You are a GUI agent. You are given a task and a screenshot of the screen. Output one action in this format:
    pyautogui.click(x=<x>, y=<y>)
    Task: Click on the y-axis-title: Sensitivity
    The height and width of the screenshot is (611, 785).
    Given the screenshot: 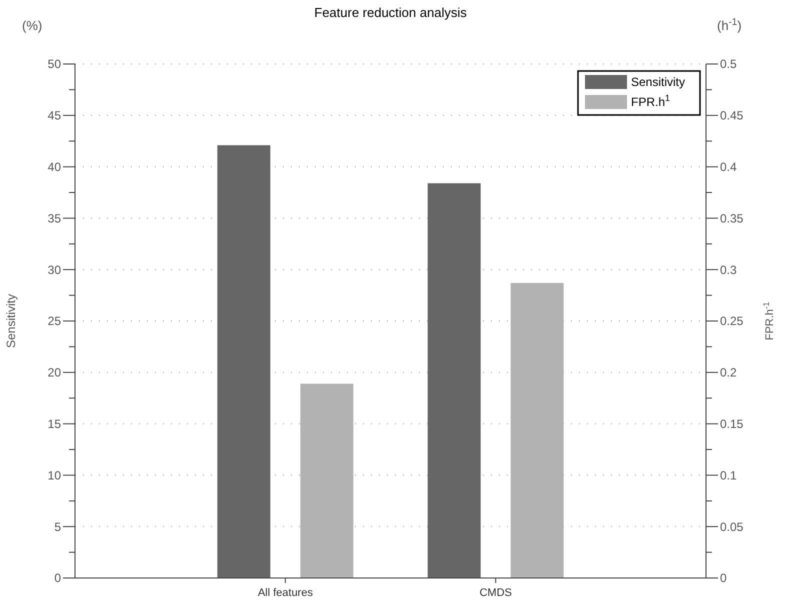 What is the action you would take?
    pyautogui.click(x=11, y=321)
    